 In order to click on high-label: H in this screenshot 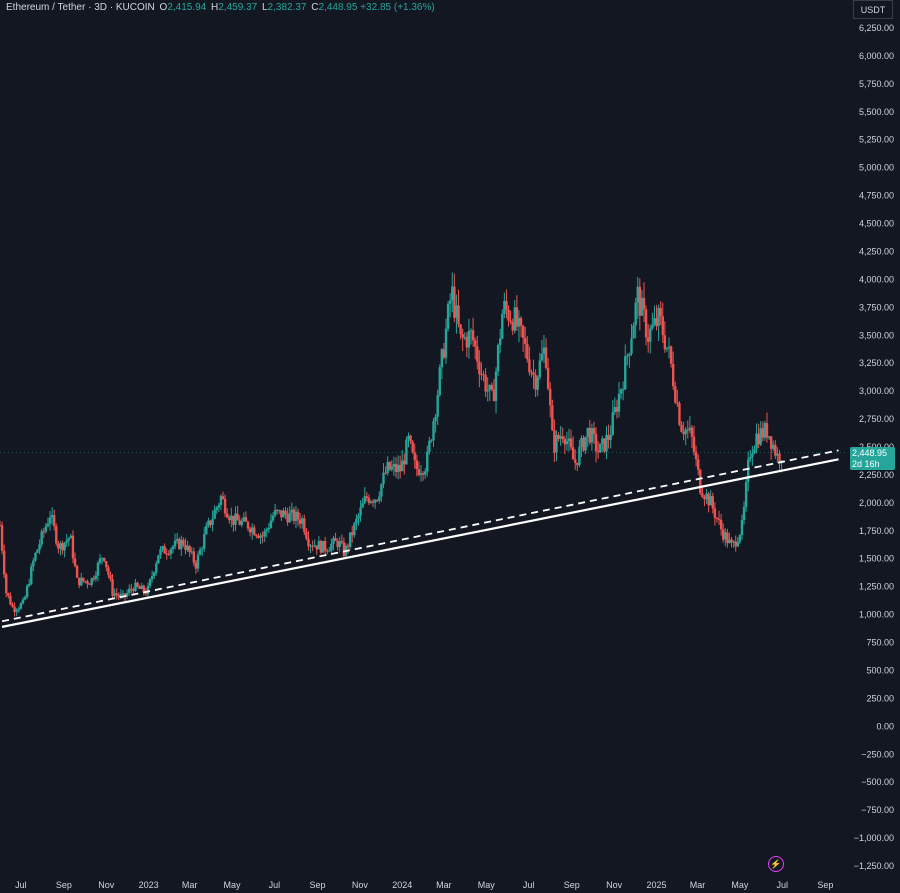, I will do `click(215, 7)`.